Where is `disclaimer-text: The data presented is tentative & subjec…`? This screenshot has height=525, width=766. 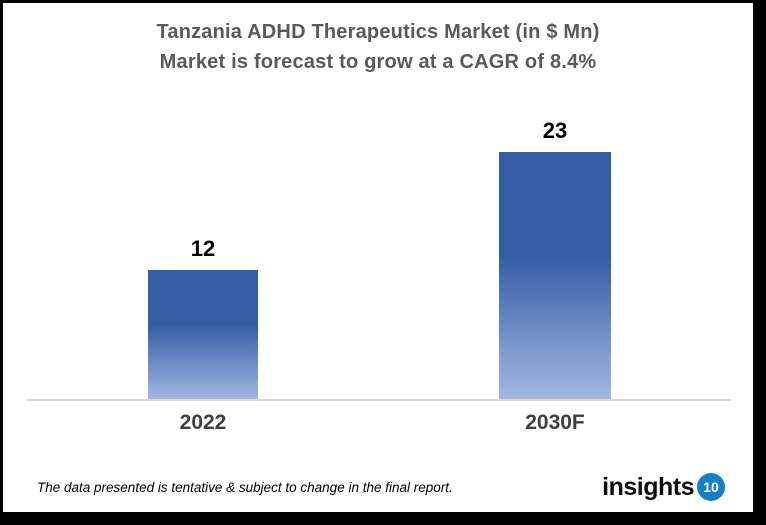 disclaimer-text: The data presented is tentative & subjec… is located at coordinates (245, 487).